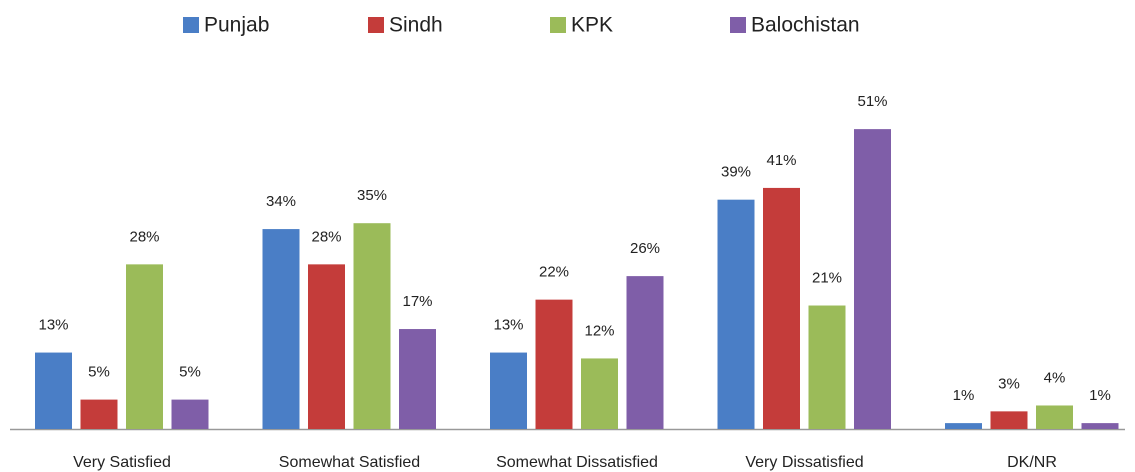 The image size is (1135, 472). Describe the element at coordinates (372, 195) in the screenshot. I see `data-label: 35%` at that location.